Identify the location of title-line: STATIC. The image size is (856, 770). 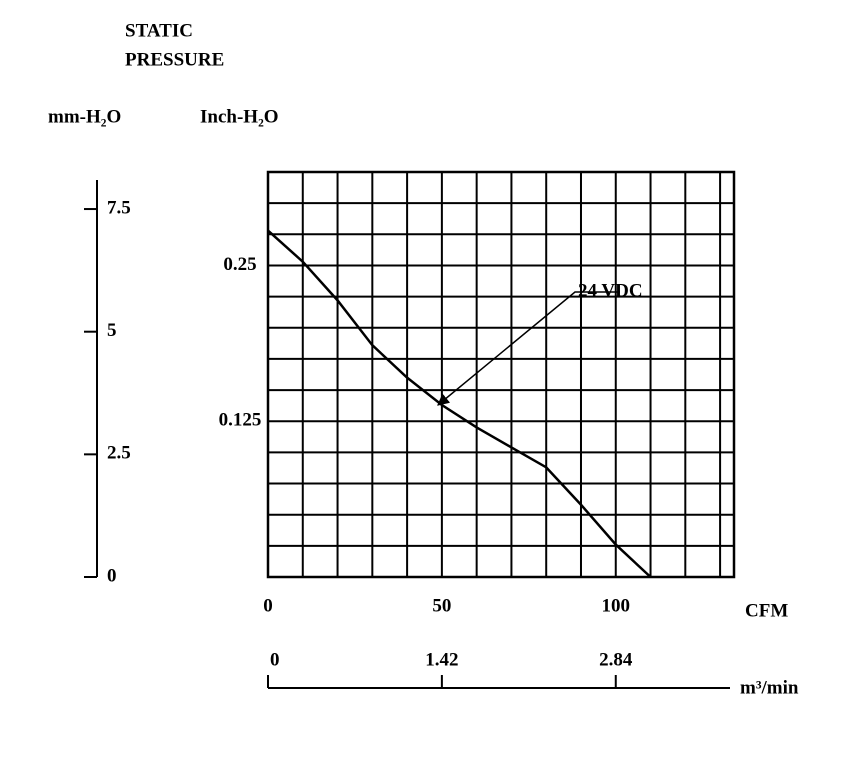
(159, 30).